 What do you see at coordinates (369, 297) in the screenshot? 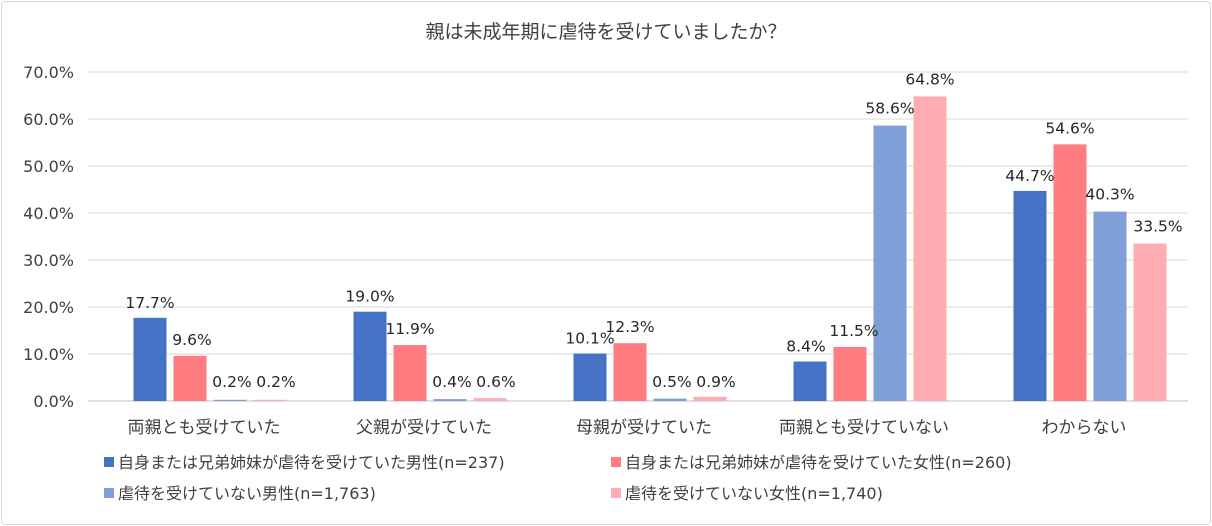
I see `data-label: 19.0%` at bounding box center [369, 297].